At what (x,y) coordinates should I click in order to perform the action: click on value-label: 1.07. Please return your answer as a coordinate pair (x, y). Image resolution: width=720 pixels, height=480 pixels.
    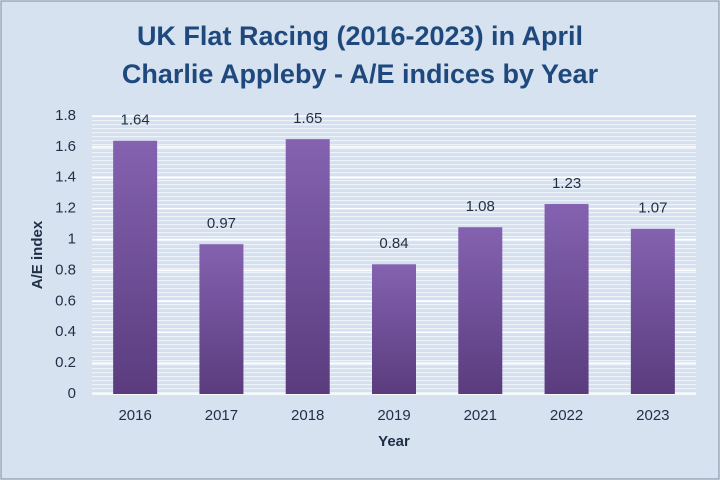
    Looking at the image, I should click on (652, 208).